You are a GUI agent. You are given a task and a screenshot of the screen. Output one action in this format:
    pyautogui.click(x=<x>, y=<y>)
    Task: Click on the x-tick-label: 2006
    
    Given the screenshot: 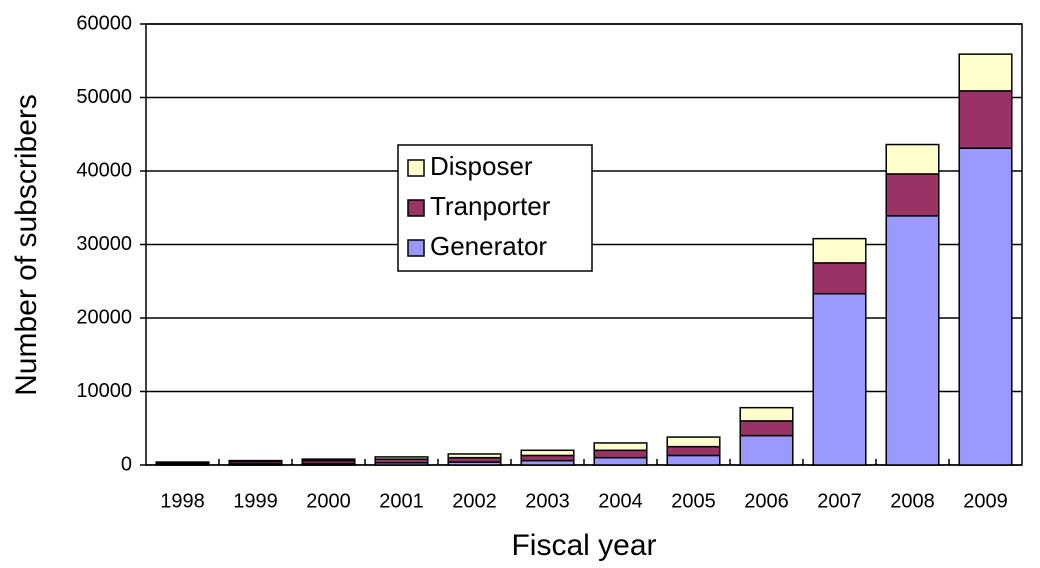 What is the action you would take?
    pyautogui.click(x=766, y=501)
    